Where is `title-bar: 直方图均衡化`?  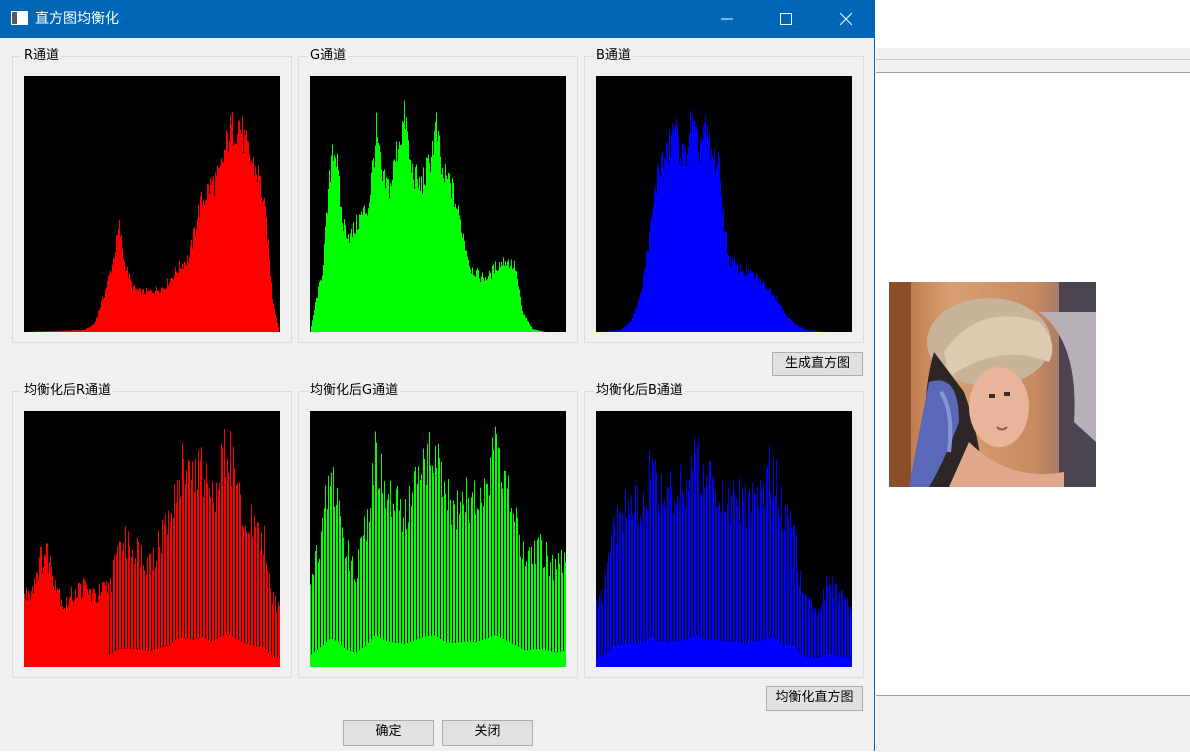
title-bar: 直方图均衡化 is located at coordinates (437, 19).